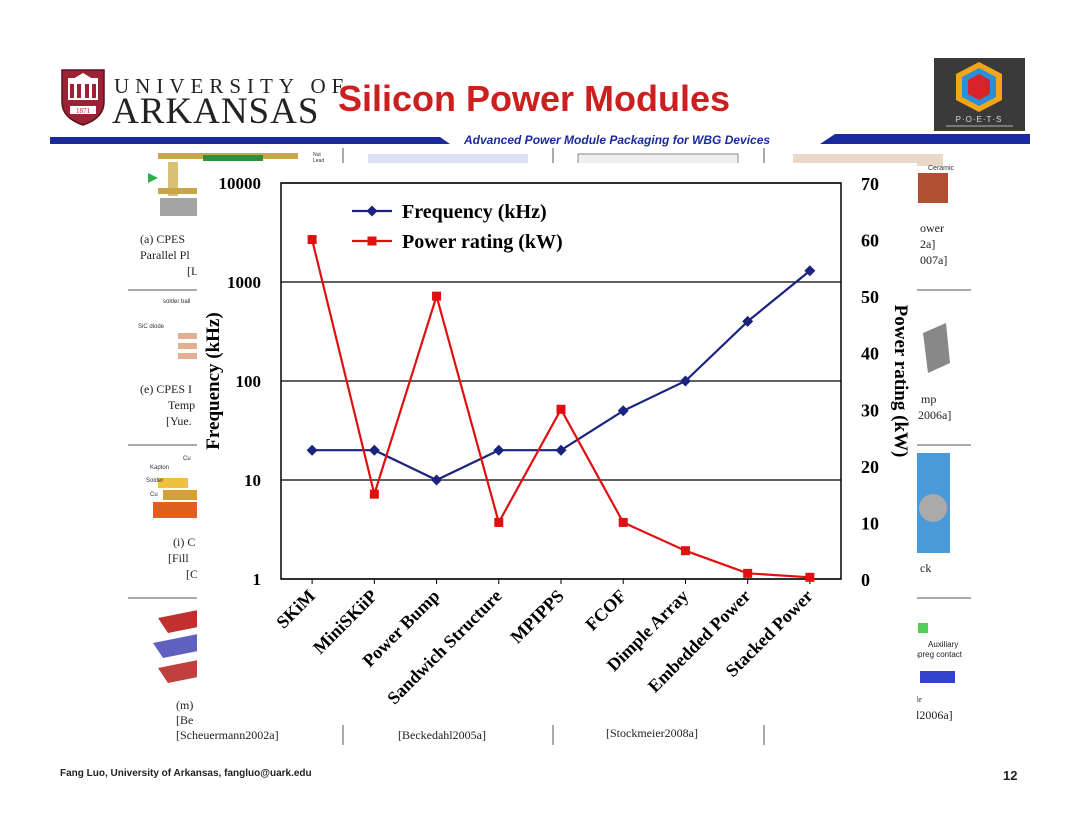 Image resolution: width=1080 pixels, height=835 pixels. Describe the element at coordinates (870, 467) in the screenshot. I see `right-tick-label: 20` at that location.